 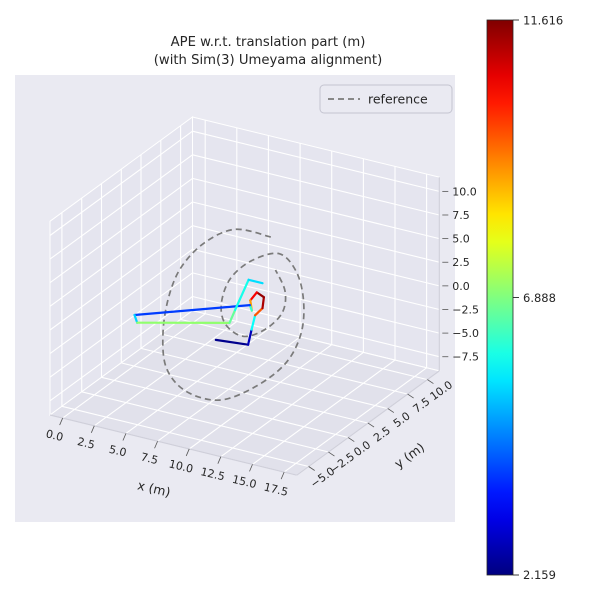 What do you see at coordinates (461, 286) in the screenshot?
I see `z-tick-label: 0.0` at bounding box center [461, 286].